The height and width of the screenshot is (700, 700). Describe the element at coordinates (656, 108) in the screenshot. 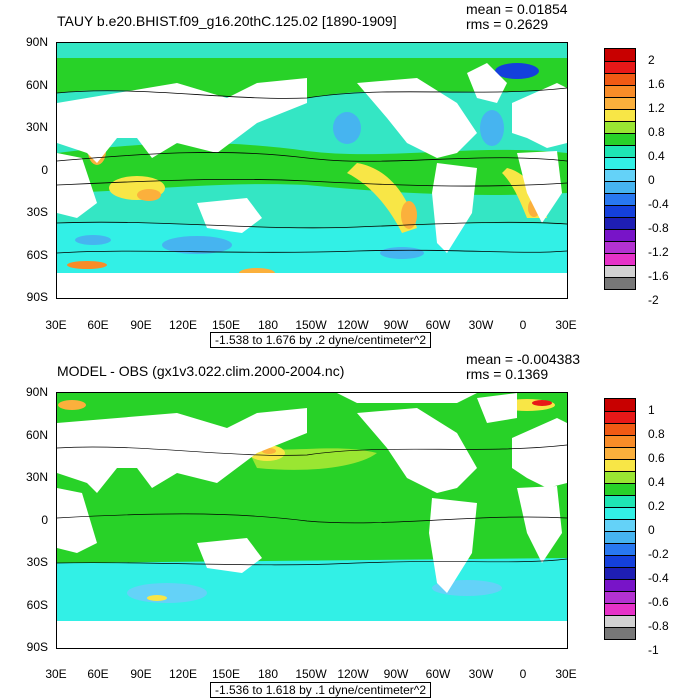

I see `colorbar-label: 1.2` at that location.